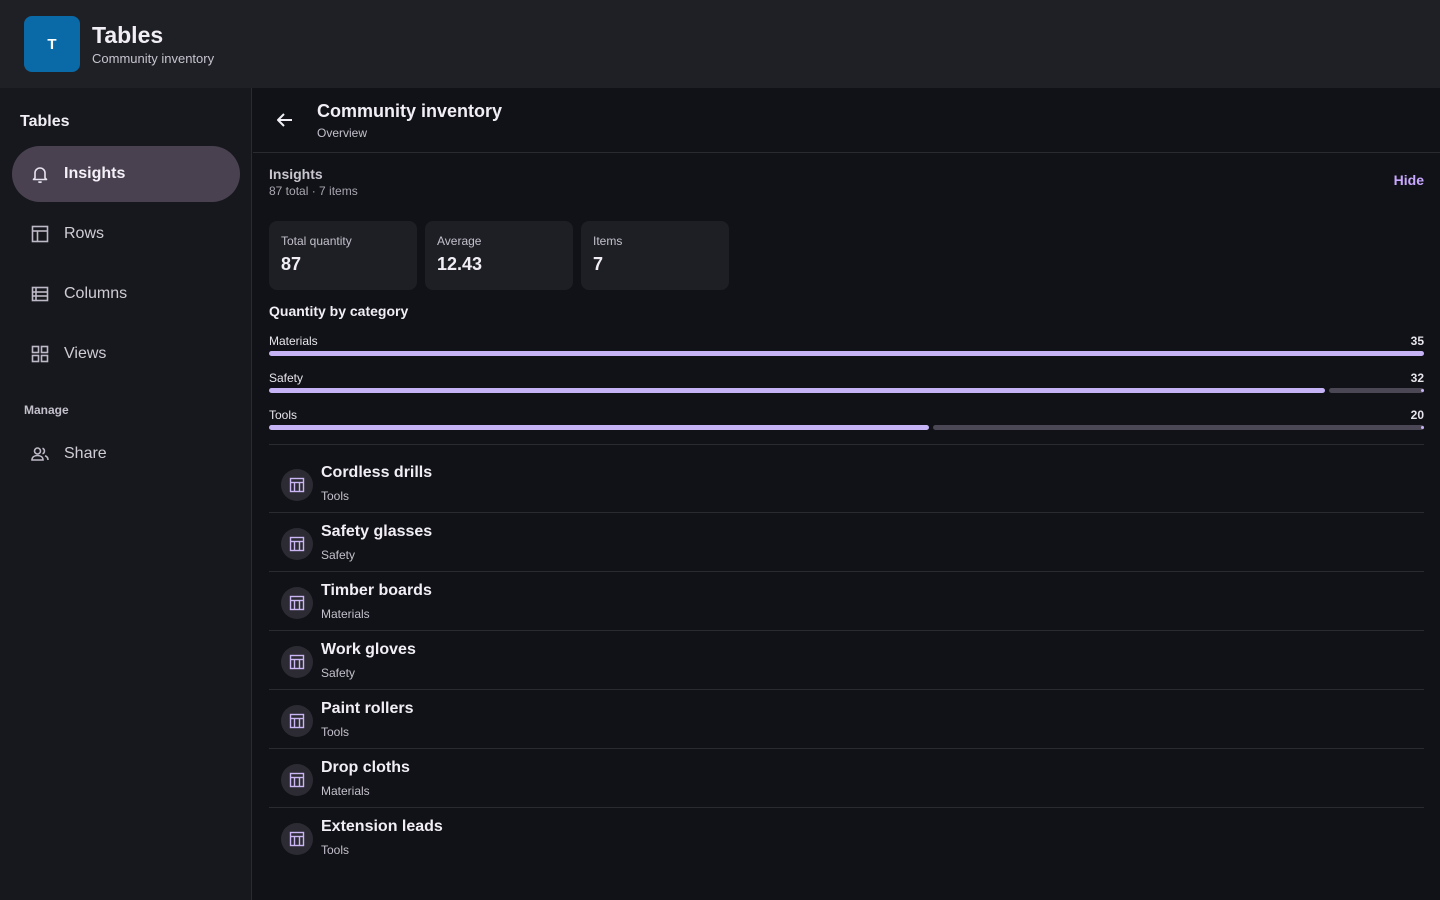 This screenshot has width=1440, height=900. I want to click on stat-card-items: Items 7, so click(655, 255).